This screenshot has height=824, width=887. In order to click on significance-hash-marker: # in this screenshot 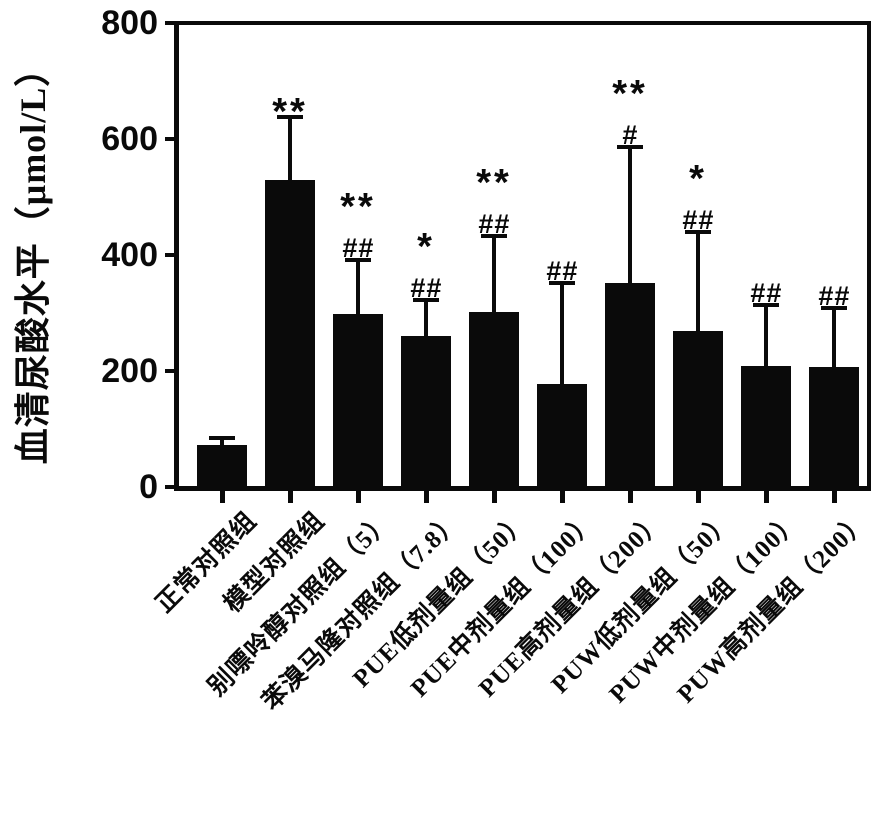, I will do `click(630, 135)`.